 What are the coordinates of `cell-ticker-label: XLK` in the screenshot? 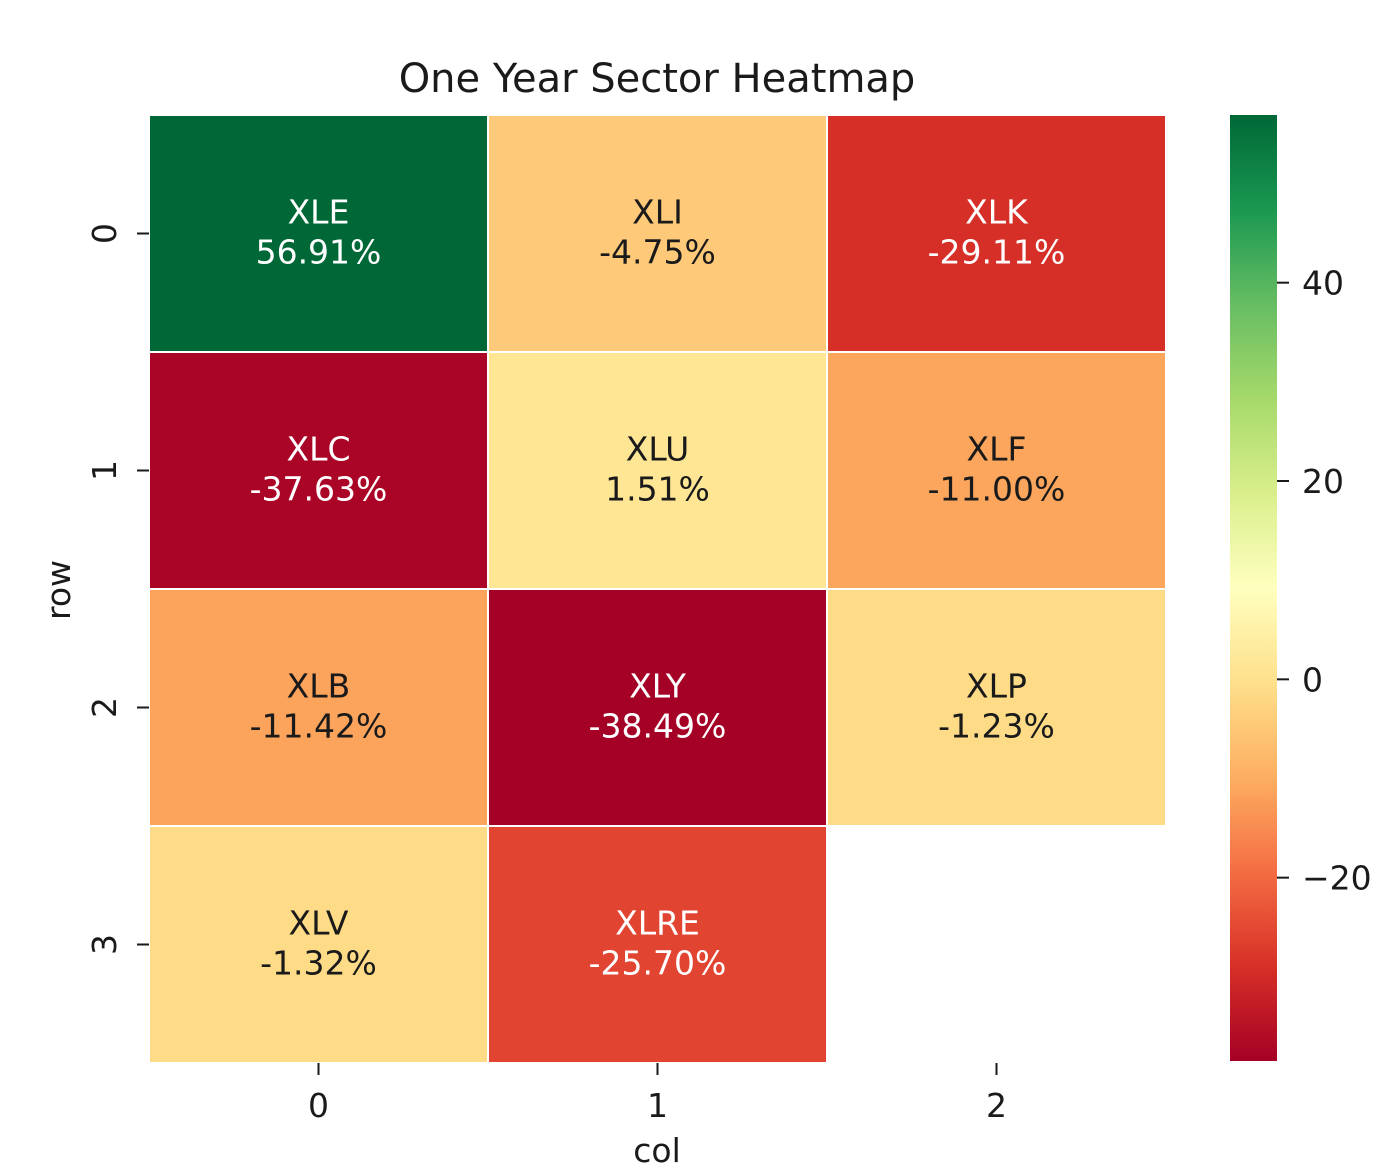 It's located at (997, 212).